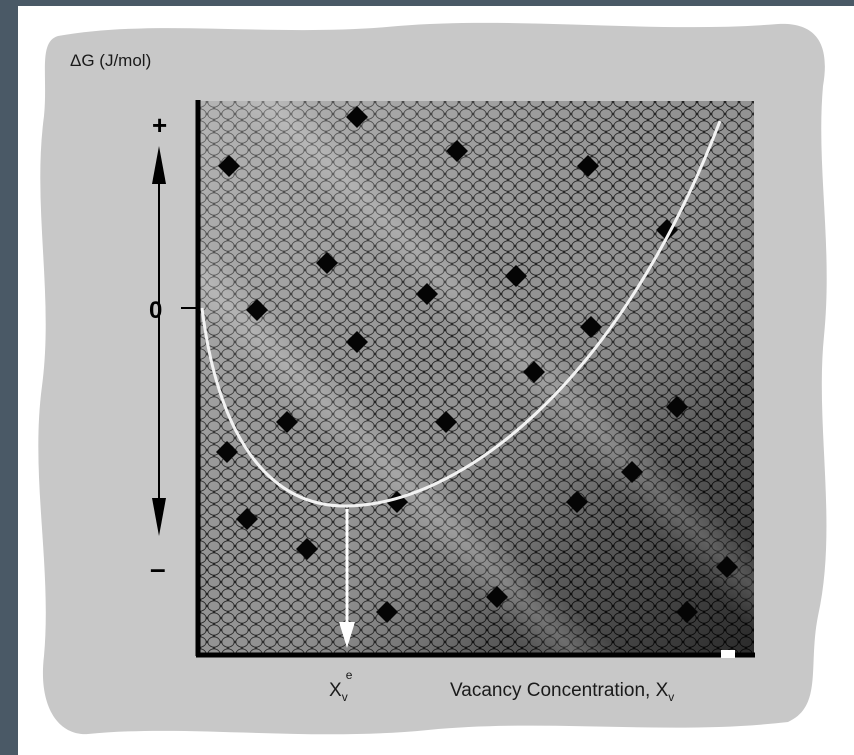 Image resolution: width=854 pixels, height=755 pixels. I want to click on y-double-arrow, so click(159, 341).